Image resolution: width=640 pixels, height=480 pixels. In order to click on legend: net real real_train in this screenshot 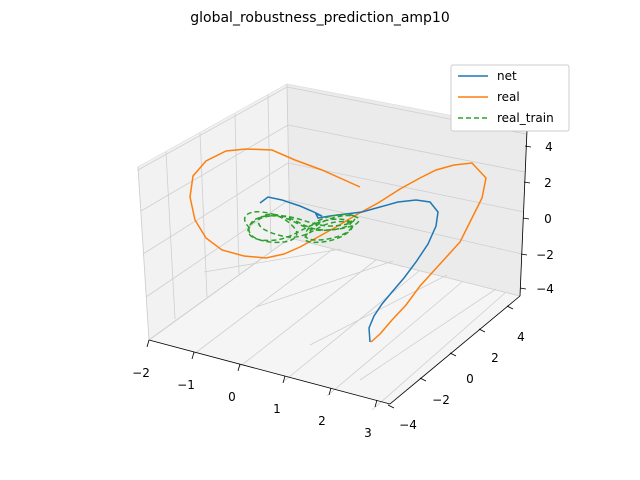, I will do `click(510, 98)`.